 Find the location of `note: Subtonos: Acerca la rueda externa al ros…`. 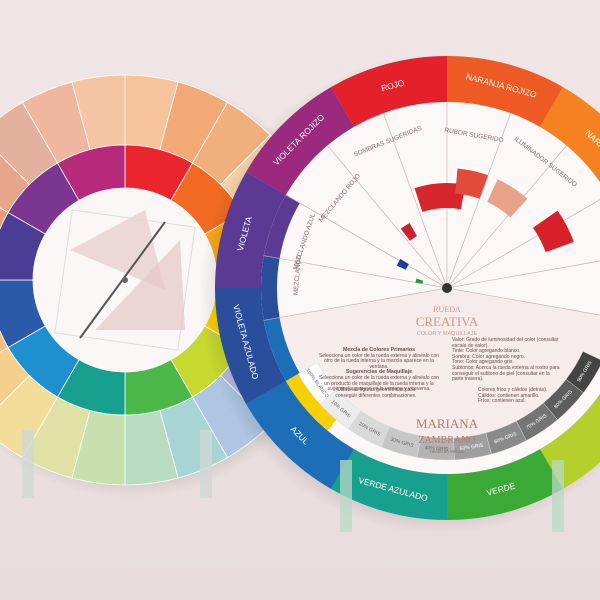

note: Subtonos: Acerca la rueda externa al ros… is located at coordinates (506, 373).